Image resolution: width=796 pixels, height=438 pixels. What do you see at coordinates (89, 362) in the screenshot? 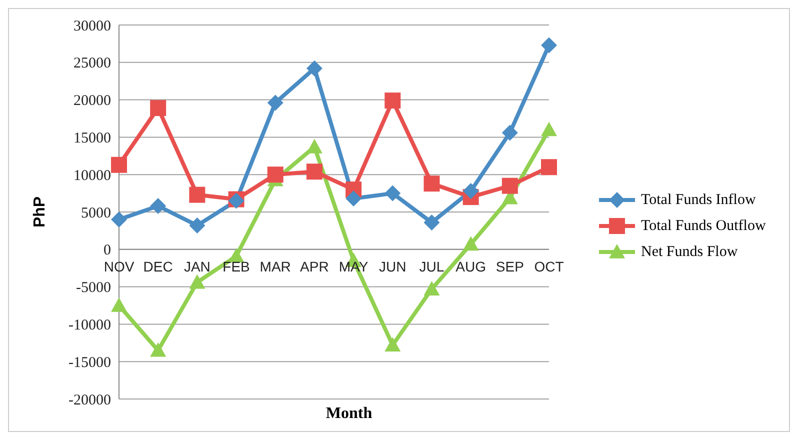
I see `y-tick-label: -15000` at bounding box center [89, 362].